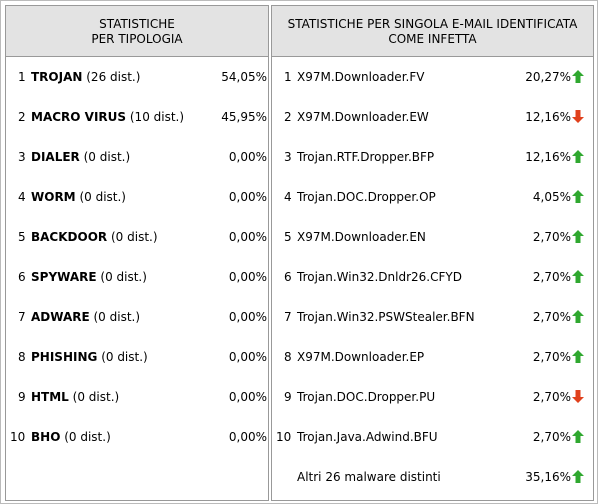 The image size is (598, 504). I want to click on header-line: STATISTICHE, so click(137, 24).